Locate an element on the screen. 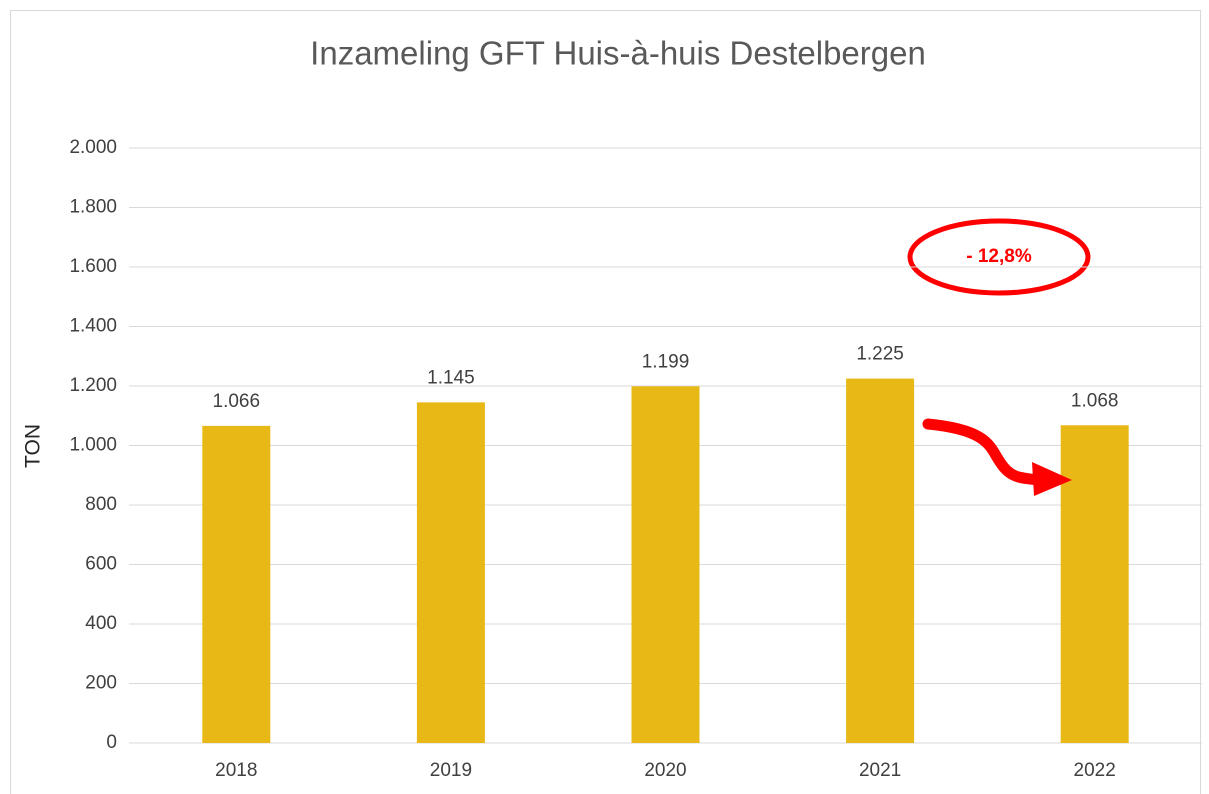 The width and height of the screenshot is (1209, 794). y-tick-label: 1.400 is located at coordinates (93, 326).